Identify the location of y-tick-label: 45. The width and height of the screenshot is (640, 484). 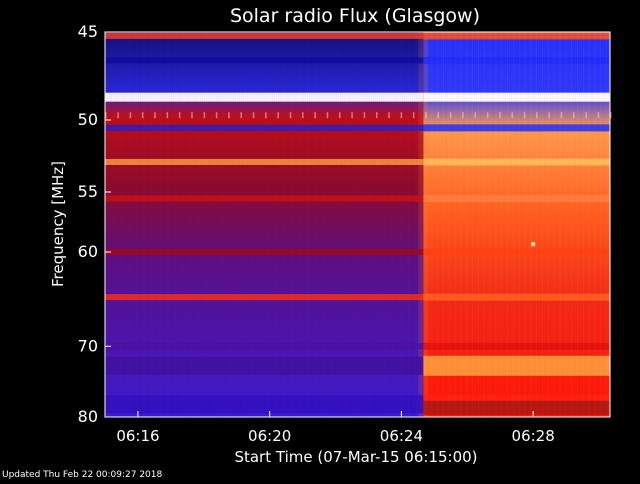
(88, 31).